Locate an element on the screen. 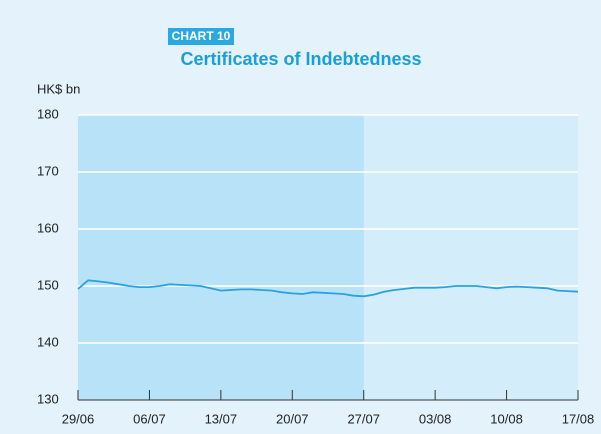 This screenshot has height=434, width=601. x-tick-label: 10/08 is located at coordinates (506, 418).